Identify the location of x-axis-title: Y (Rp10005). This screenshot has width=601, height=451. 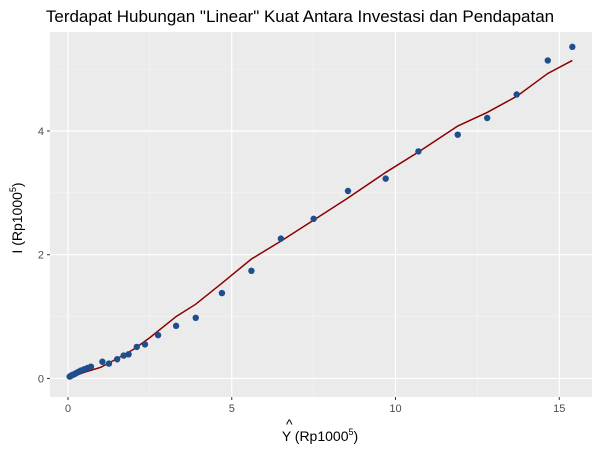
(320, 435).